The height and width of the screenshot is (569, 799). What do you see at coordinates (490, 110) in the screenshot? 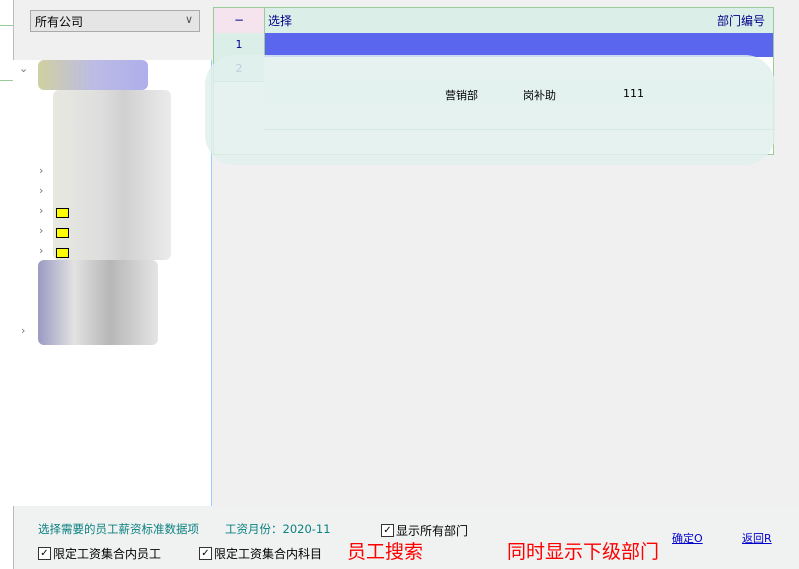
I see `redacted-area: 营销部 岗补助 111` at bounding box center [490, 110].